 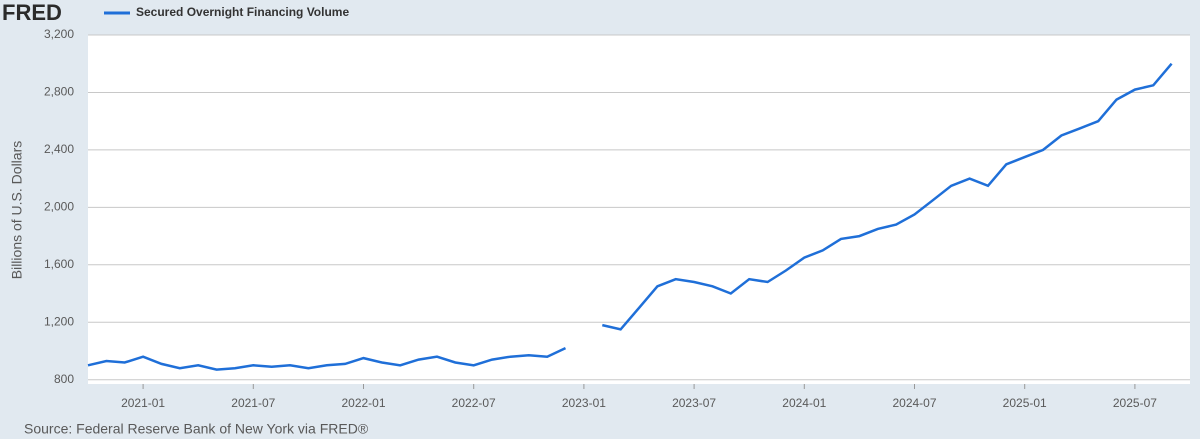 I want to click on brand: FRED, so click(x=32, y=12).